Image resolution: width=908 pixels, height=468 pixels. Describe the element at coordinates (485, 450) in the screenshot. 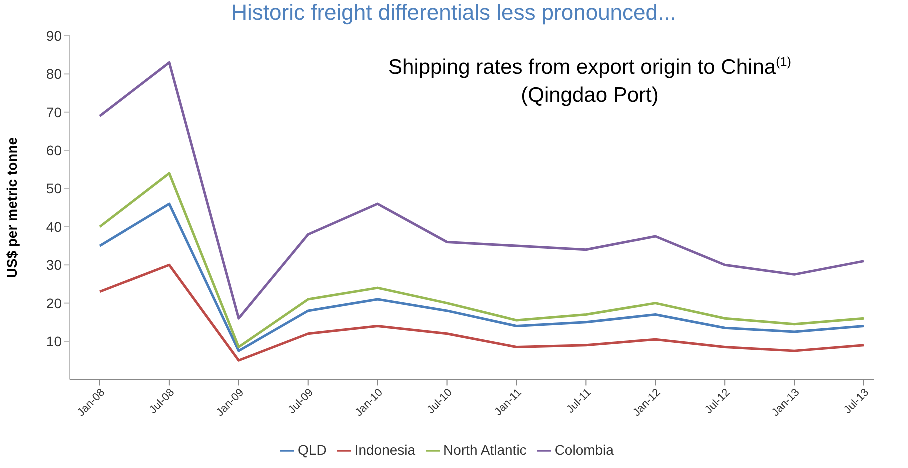

I see `legend-label: North Atlantic` at that location.